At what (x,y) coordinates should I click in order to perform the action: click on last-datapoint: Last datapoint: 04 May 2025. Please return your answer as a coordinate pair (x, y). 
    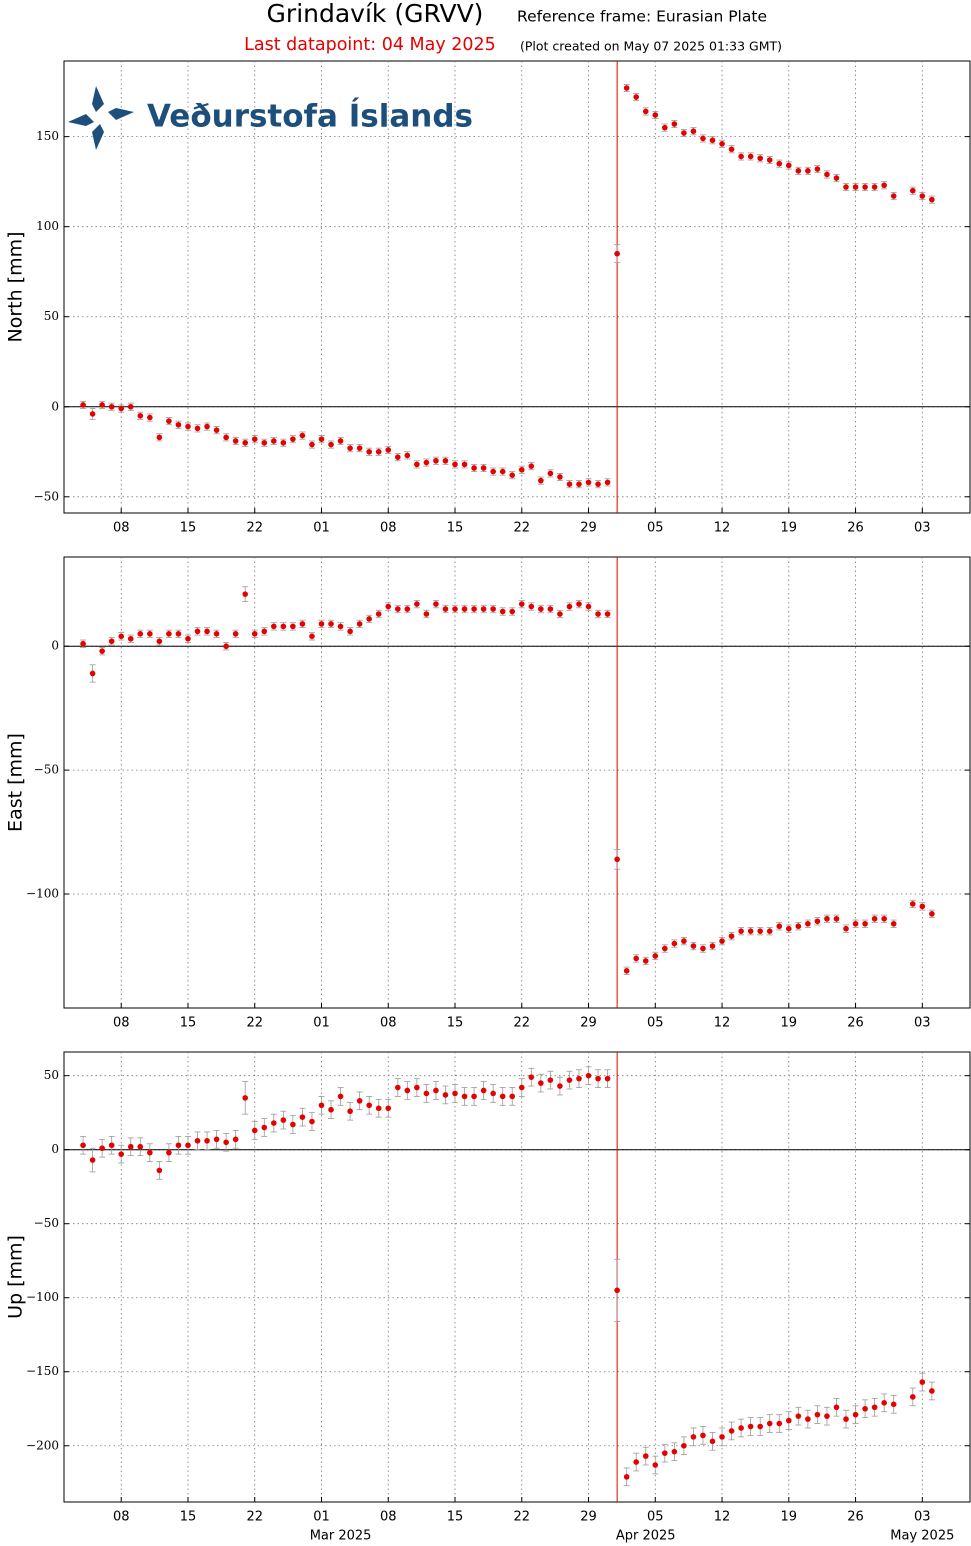
    Looking at the image, I should click on (370, 45).